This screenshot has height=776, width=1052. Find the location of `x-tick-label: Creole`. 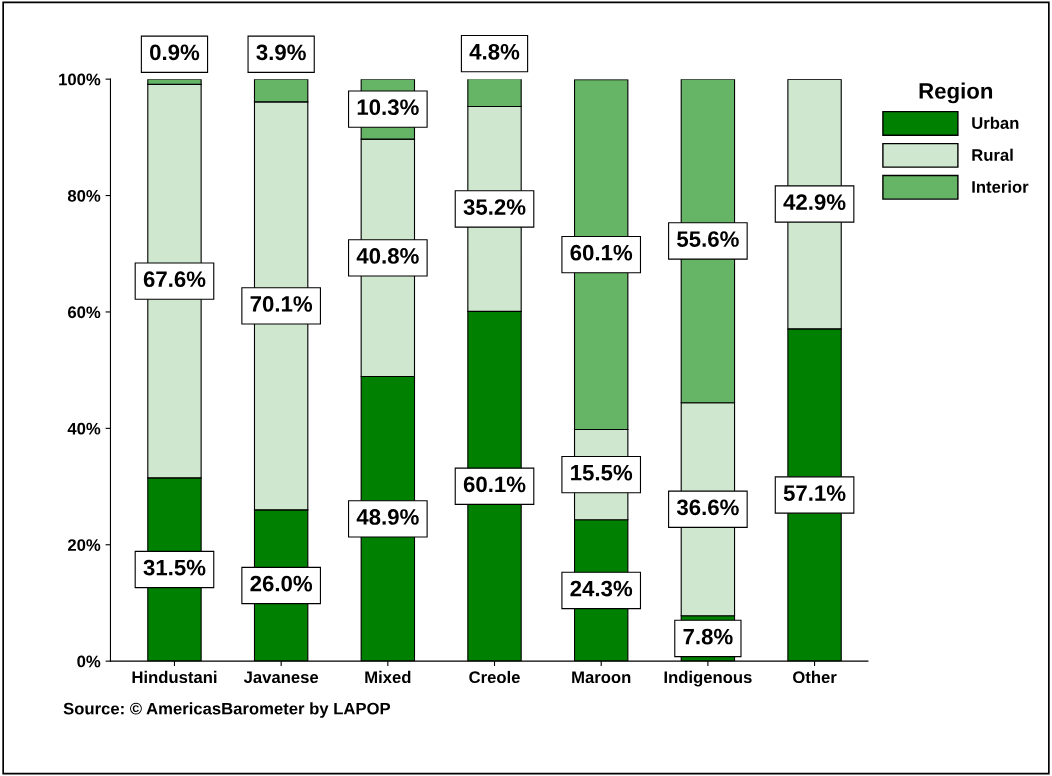

x-tick-label: Creole is located at coordinates (494, 677).